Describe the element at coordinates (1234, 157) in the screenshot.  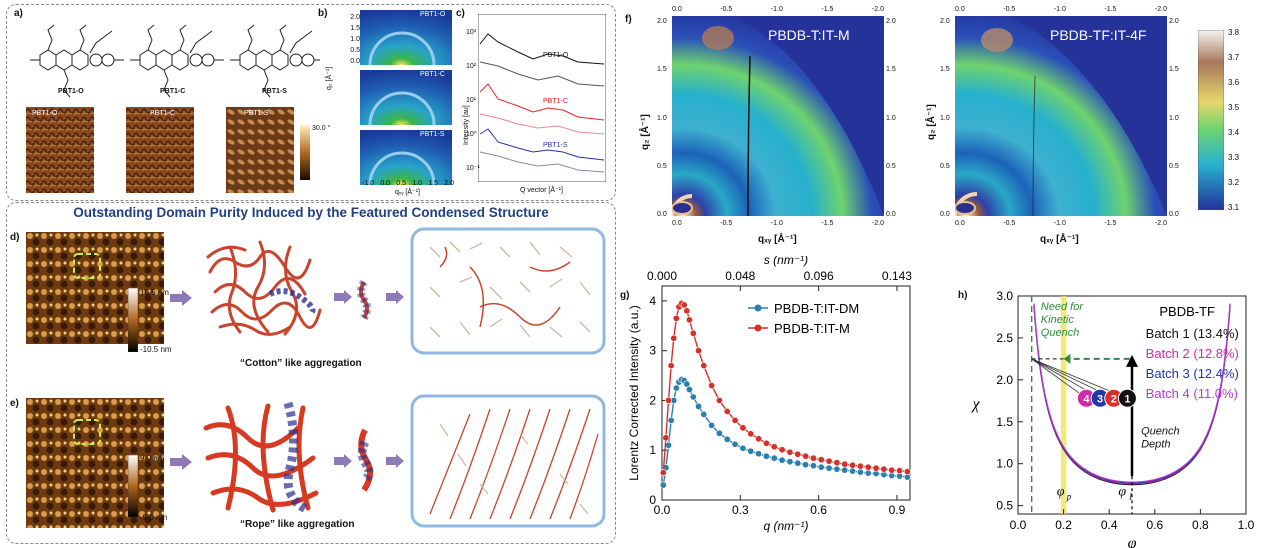
I see `cbar-tick-5: 3.3` at that location.